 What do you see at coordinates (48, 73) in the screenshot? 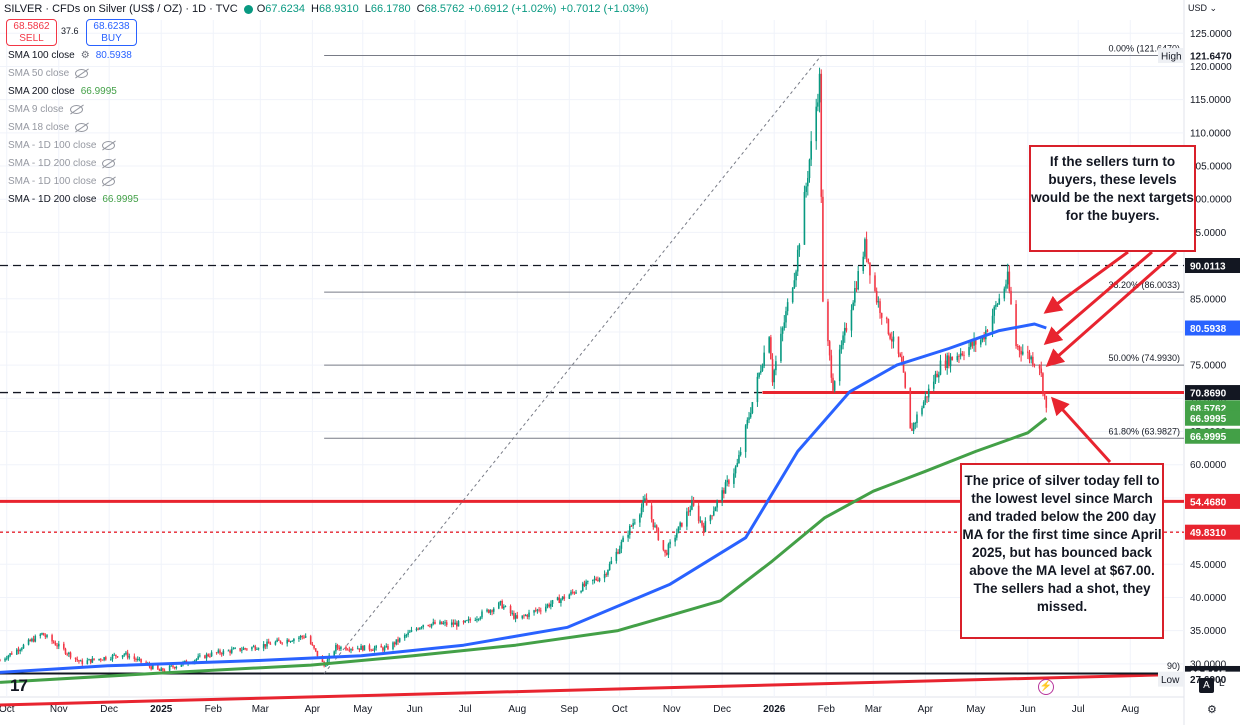
I see `indicator-row: SMA 50 close` at bounding box center [48, 73].